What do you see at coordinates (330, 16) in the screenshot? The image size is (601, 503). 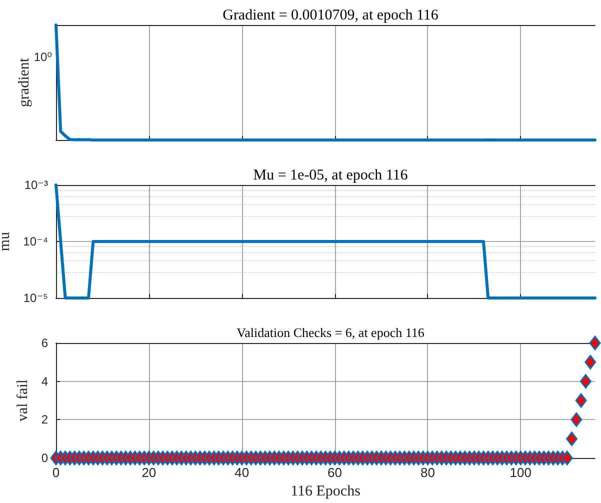 I see `chart-title: Gradient = 0.0010709, at epoch 116` at bounding box center [330, 16].